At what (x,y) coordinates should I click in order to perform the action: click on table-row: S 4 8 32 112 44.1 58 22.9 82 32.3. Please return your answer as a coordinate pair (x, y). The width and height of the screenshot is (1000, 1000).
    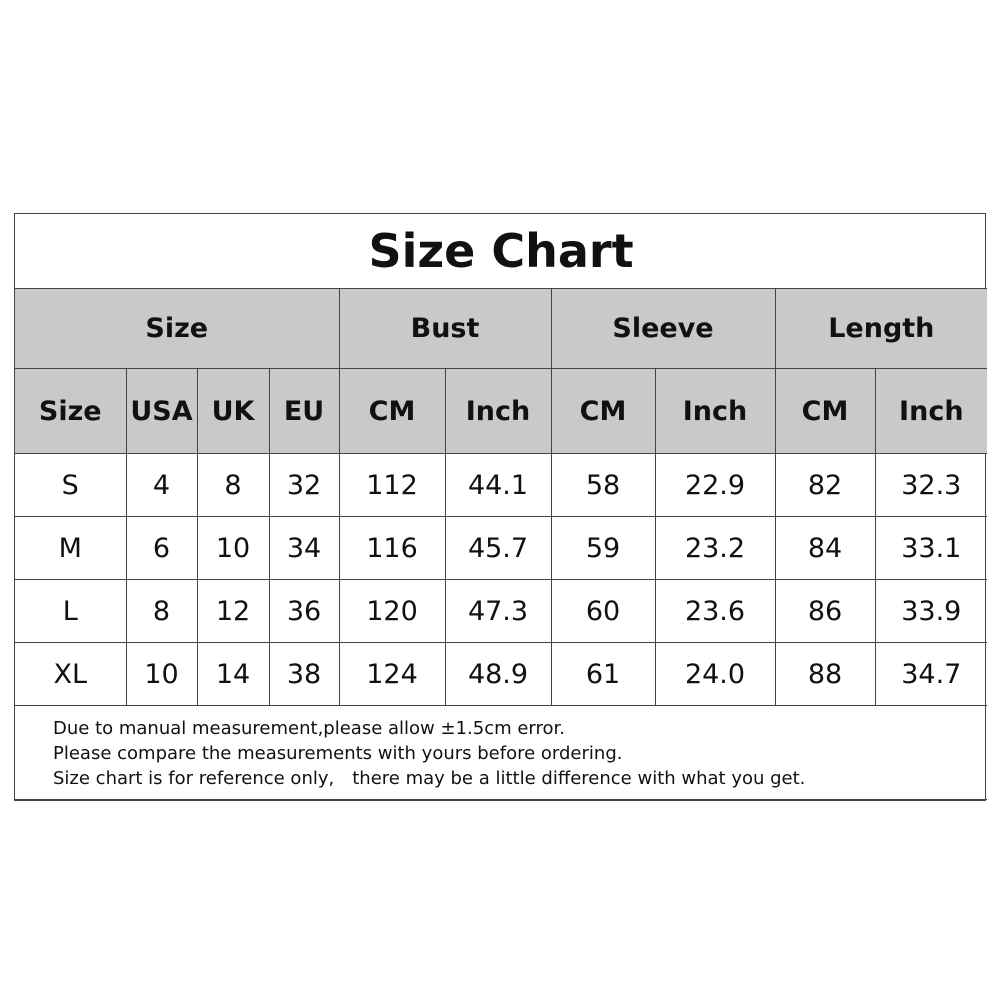
    Looking at the image, I should click on (501, 485).